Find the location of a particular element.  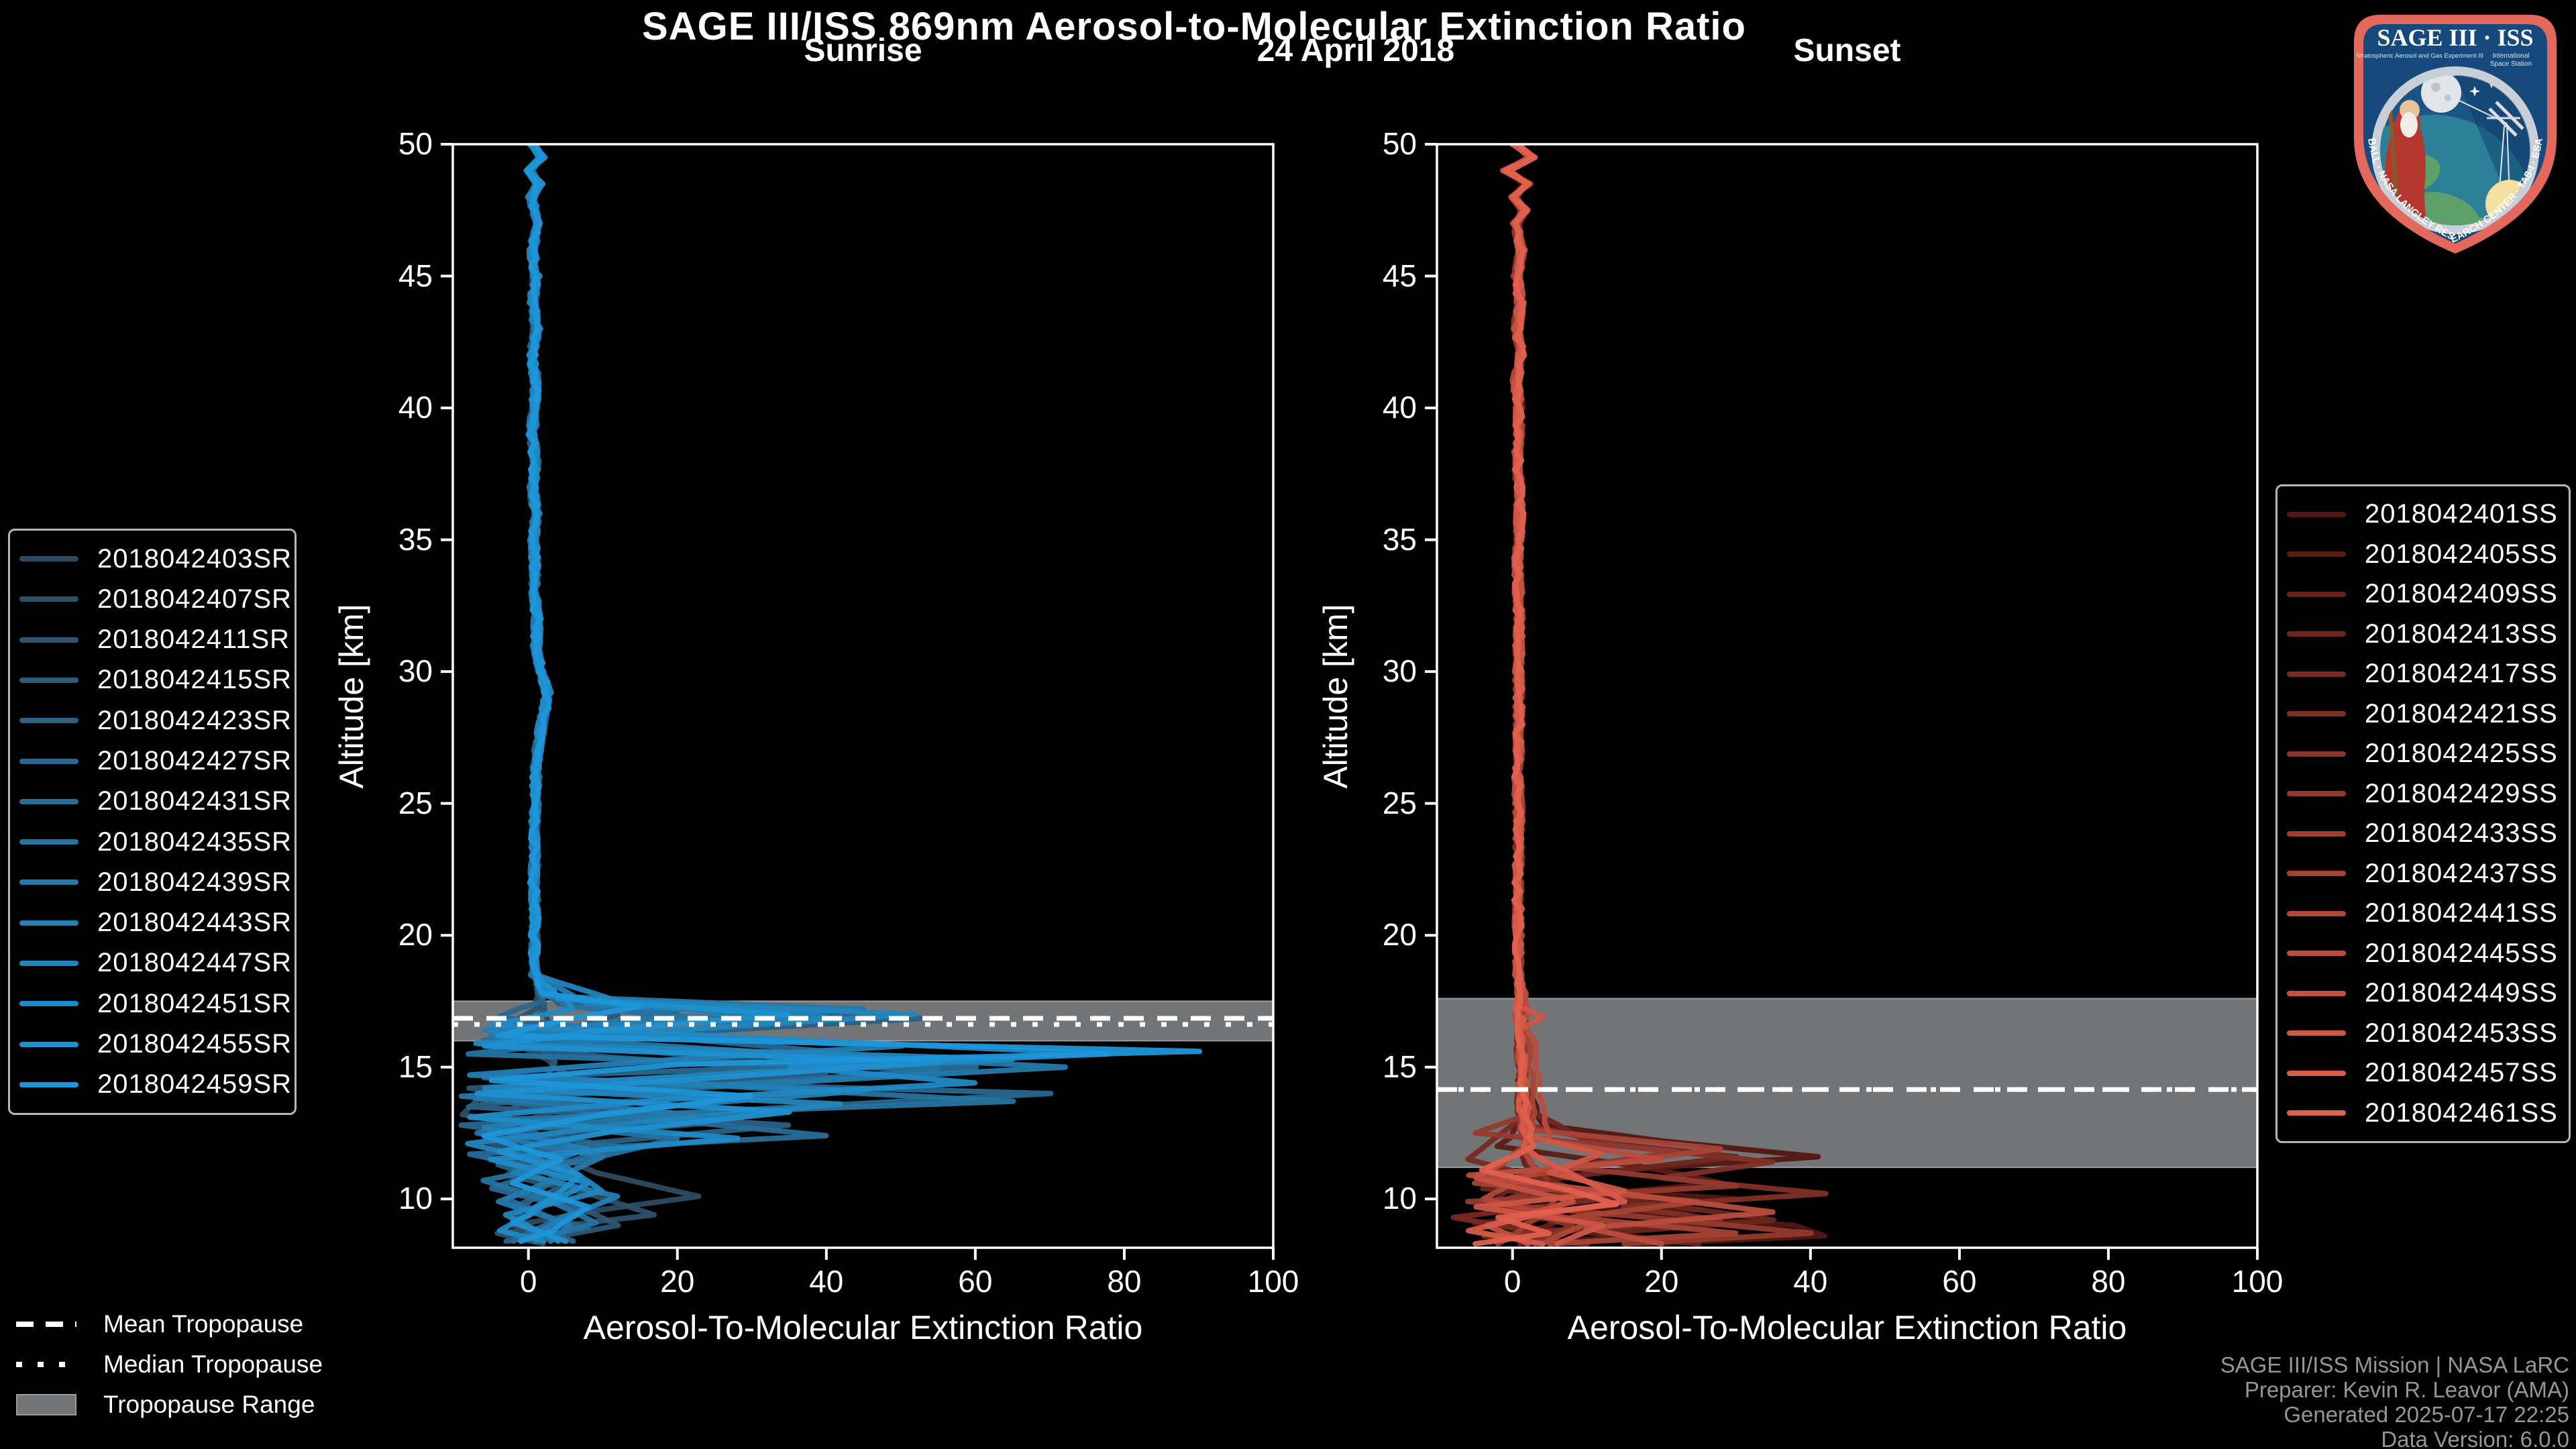

credit-preparer: Preparer: Kevin R. Leavor (AMA) is located at coordinates (2406, 1389).